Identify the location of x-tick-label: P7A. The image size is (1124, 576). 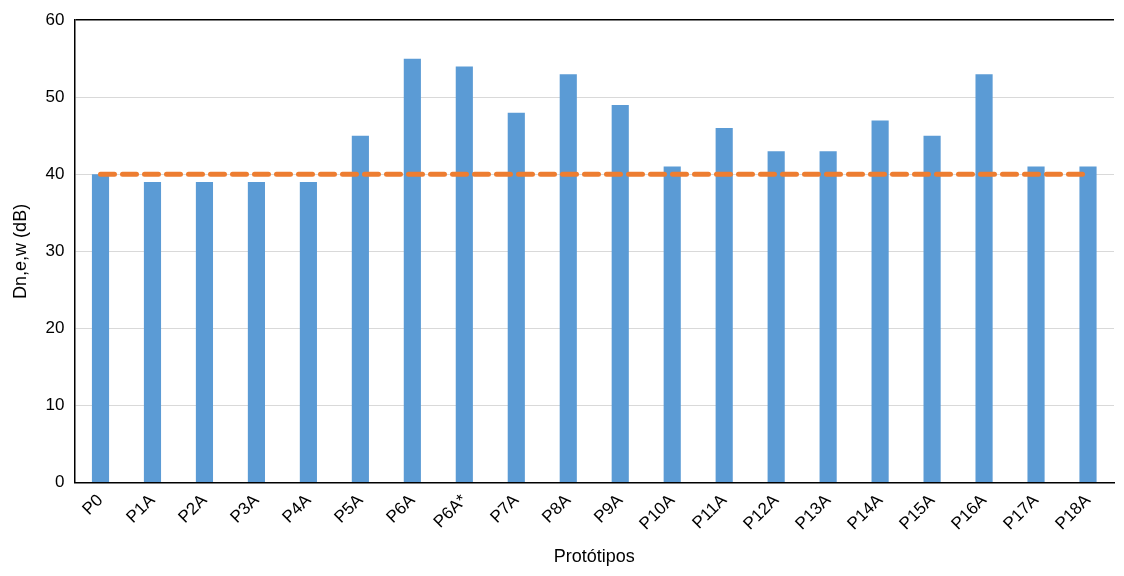
(504, 508).